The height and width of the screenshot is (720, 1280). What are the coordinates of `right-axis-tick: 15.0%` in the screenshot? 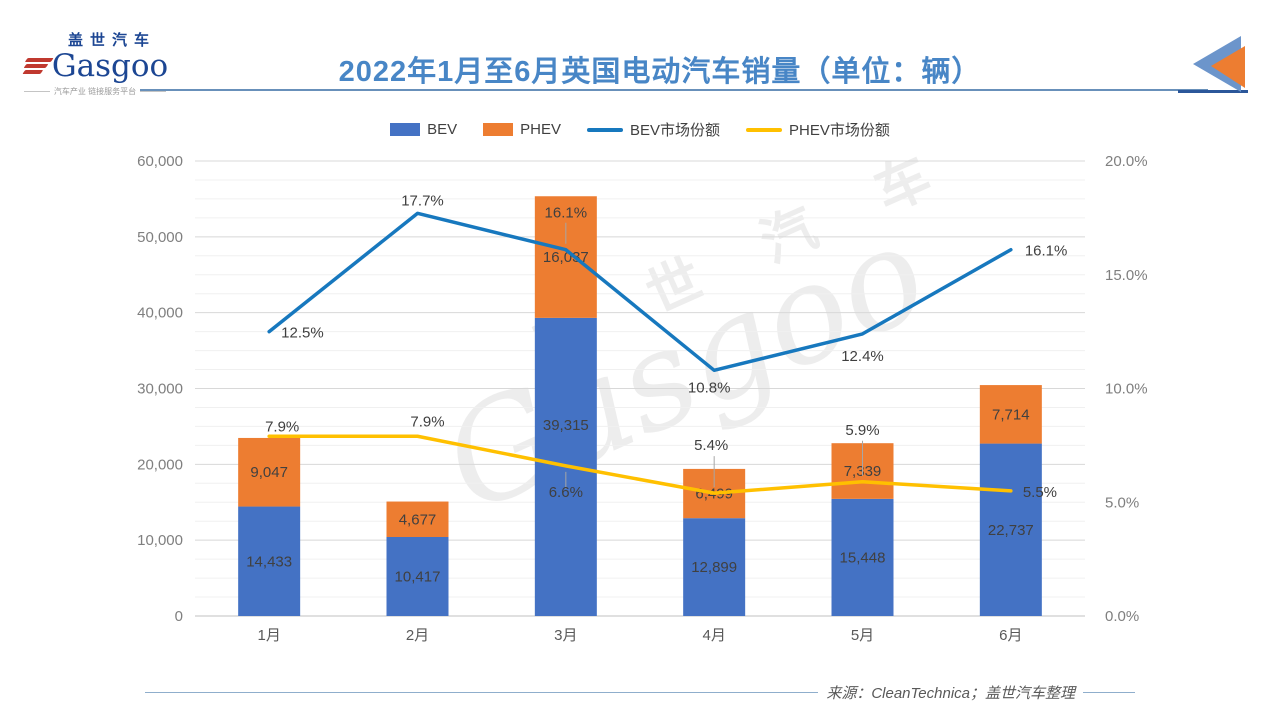 It's located at (1126, 275).